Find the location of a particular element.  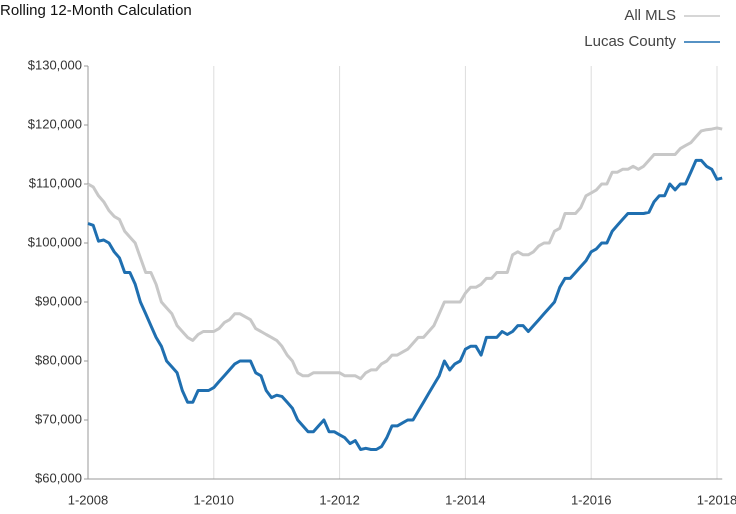

x-tick-label: 1-2016 is located at coordinates (591, 499).